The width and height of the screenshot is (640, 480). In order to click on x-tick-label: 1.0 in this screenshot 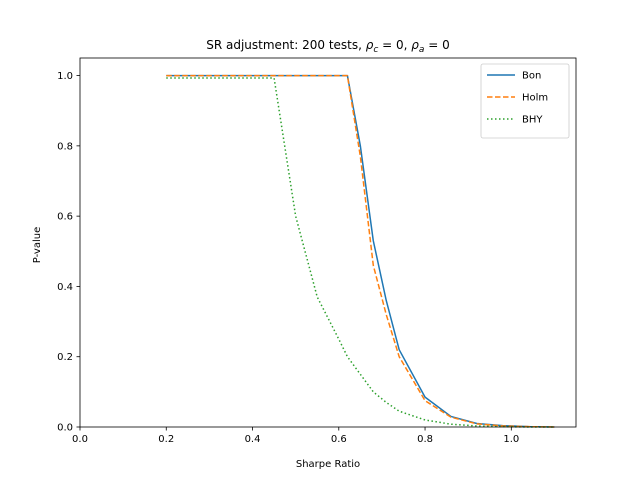, I will do `click(511, 439)`.